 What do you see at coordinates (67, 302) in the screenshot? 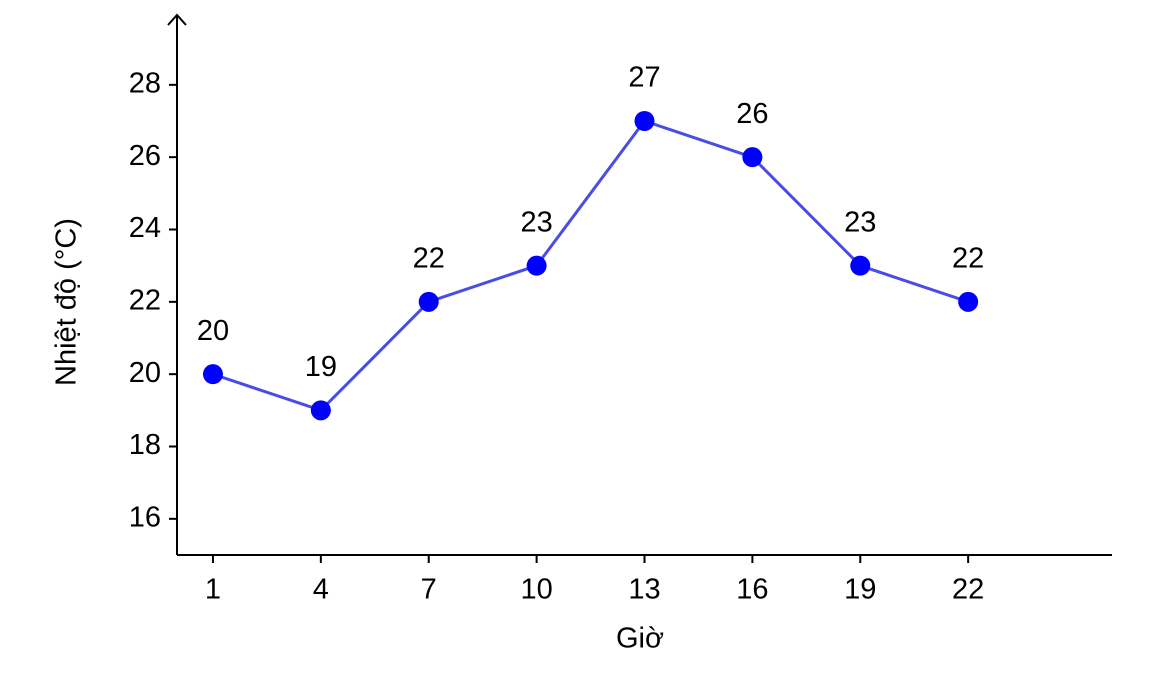
I see `y-axis-label: Nhiệt độ (°C)` at bounding box center [67, 302].